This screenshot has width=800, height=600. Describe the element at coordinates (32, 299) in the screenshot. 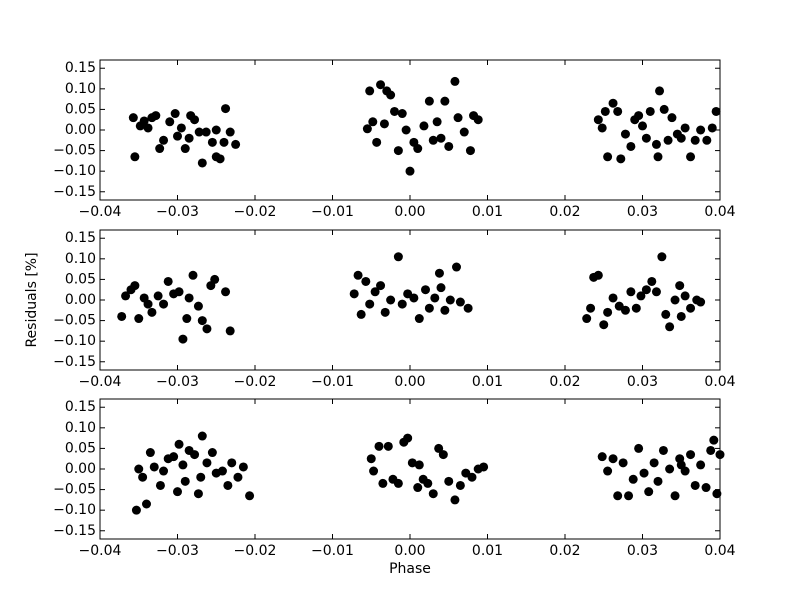

I see `y-axis-label: Residuals [%]` at that location.